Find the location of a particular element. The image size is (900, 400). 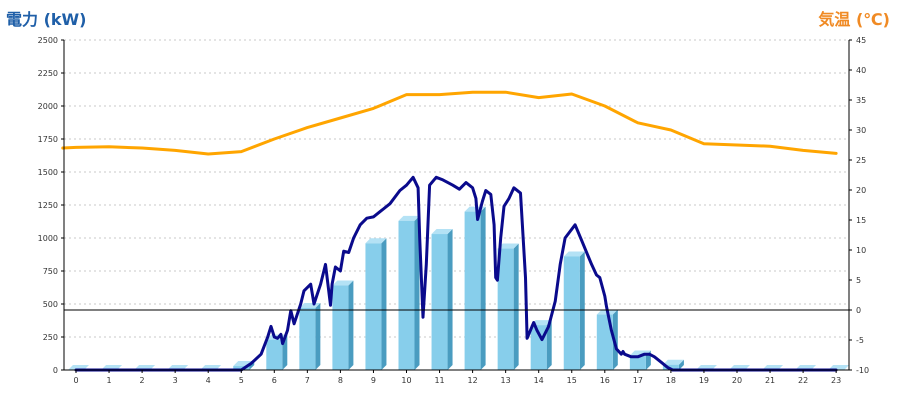

right-axis-title: 気温 (℃) is located at coordinates (854, 19).